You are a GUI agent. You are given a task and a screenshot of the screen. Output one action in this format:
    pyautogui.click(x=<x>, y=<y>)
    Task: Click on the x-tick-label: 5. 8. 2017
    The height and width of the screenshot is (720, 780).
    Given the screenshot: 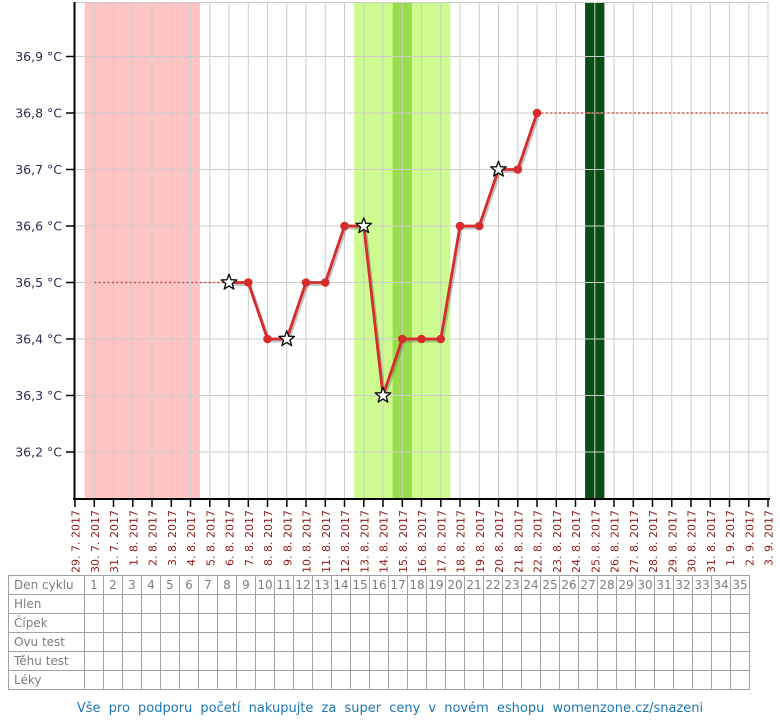 What is the action you would take?
    pyautogui.click(x=210, y=538)
    